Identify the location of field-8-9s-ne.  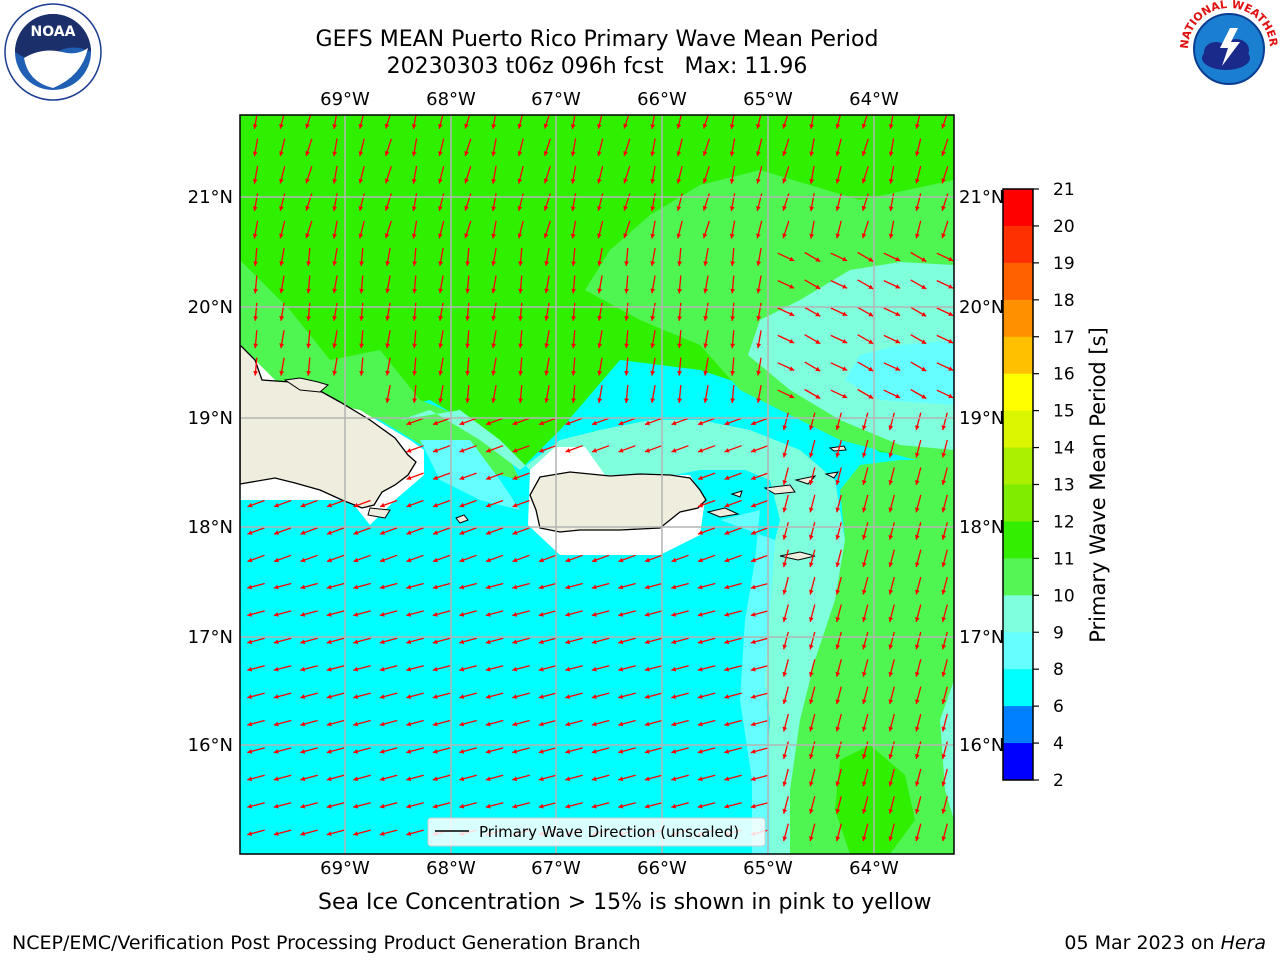
(899, 372).